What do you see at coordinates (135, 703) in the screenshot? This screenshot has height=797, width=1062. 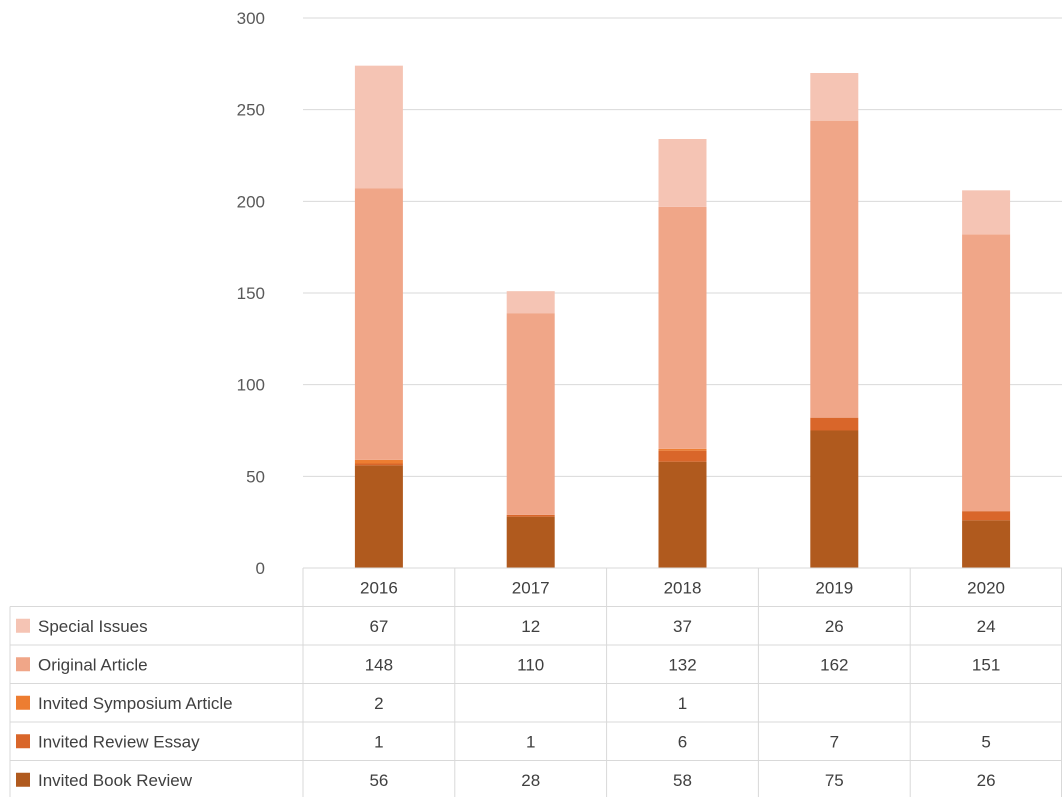 I see `series-label: Invited Symposium Article` at bounding box center [135, 703].